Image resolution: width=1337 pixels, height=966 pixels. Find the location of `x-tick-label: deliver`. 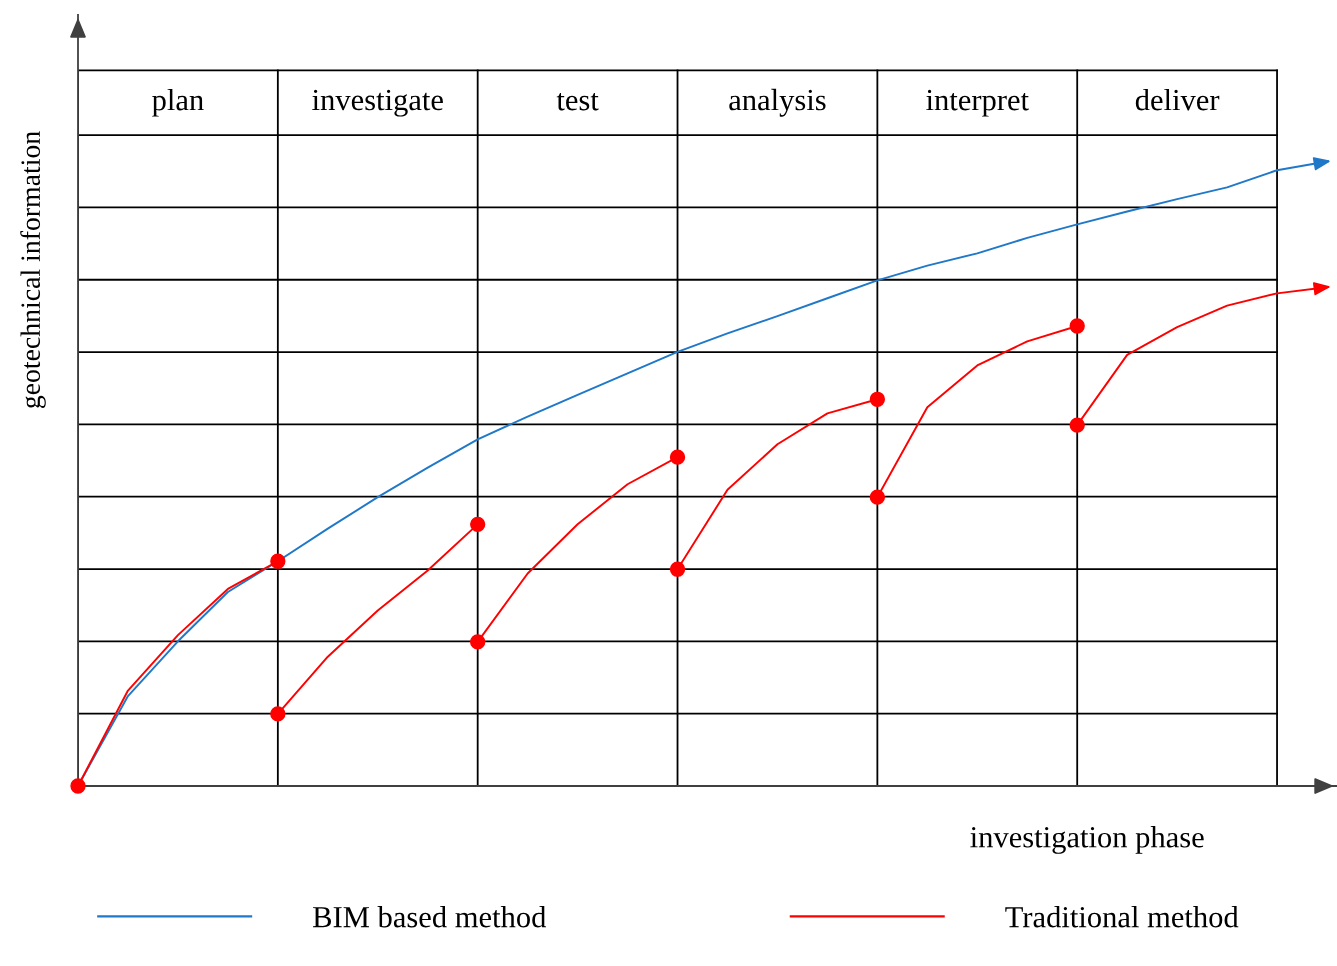

x-tick-label: deliver is located at coordinates (1177, 99).